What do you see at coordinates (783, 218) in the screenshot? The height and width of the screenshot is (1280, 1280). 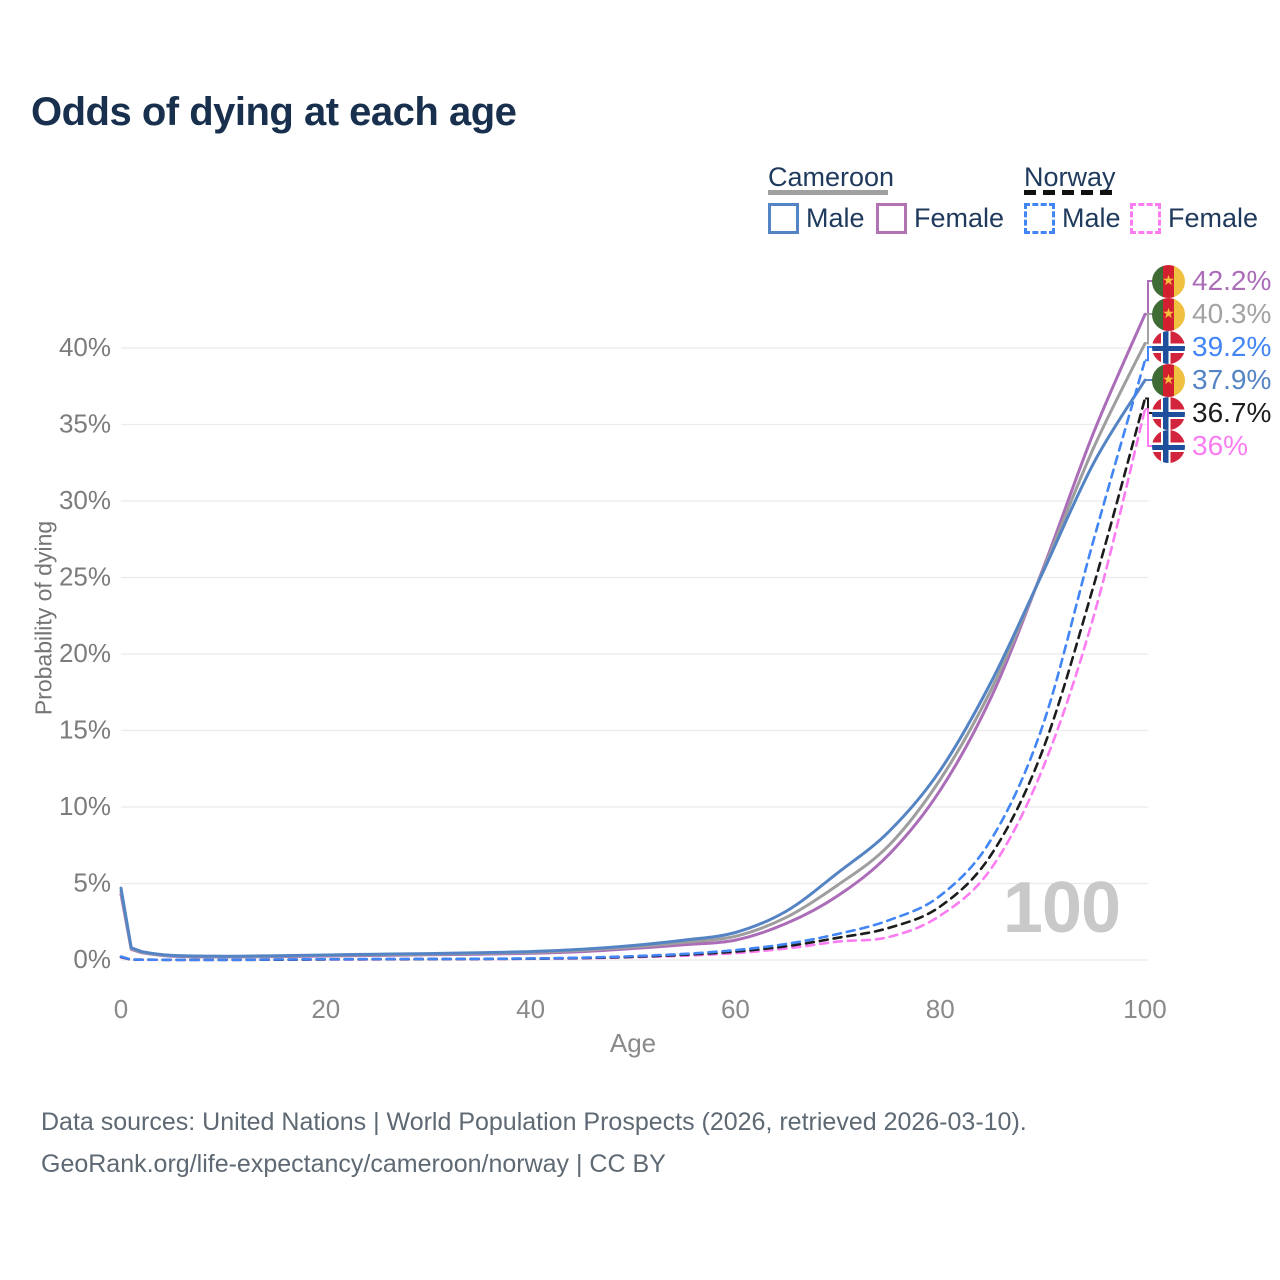 I see `cameroon-male-swatch-icon` at bounding box center [783, 218].